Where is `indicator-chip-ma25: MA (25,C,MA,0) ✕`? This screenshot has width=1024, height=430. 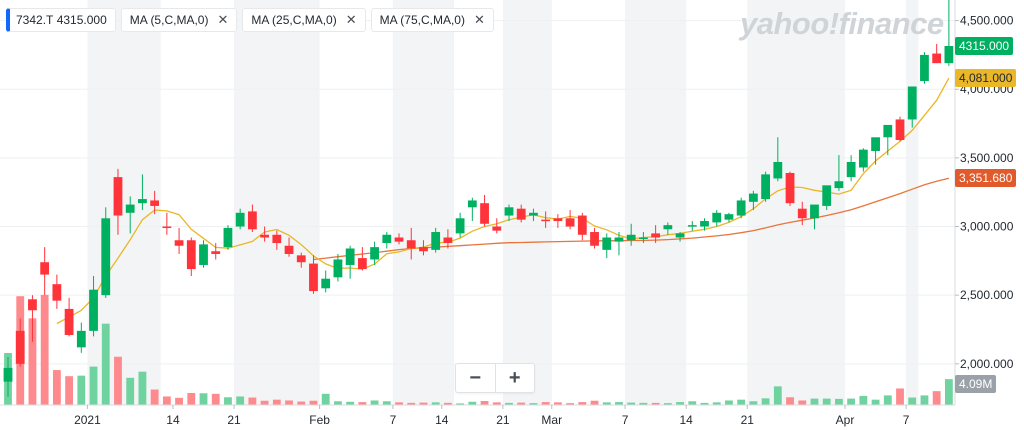 indicator-chip-ma25: MA (25,C,MA,0) ✕ is located at coordinates (304, 20).